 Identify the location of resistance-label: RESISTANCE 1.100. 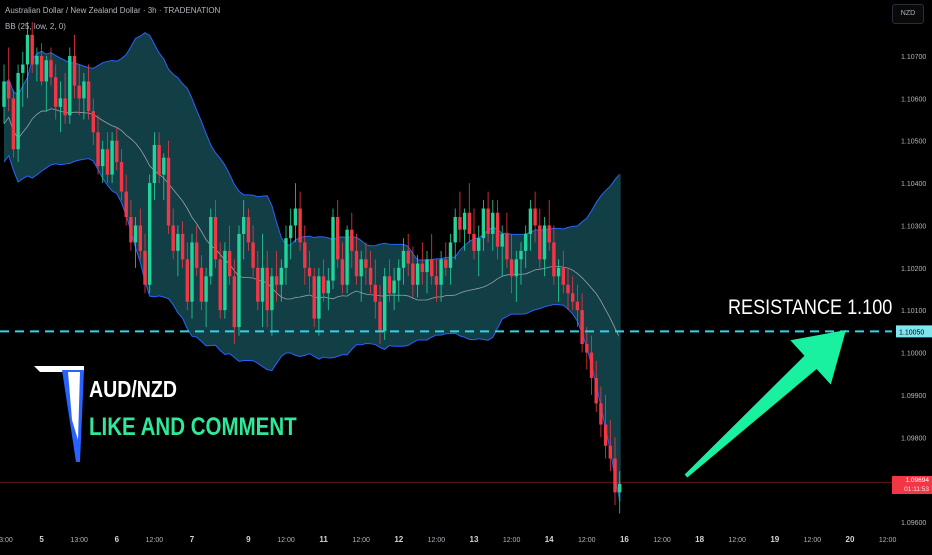
(810, 307).